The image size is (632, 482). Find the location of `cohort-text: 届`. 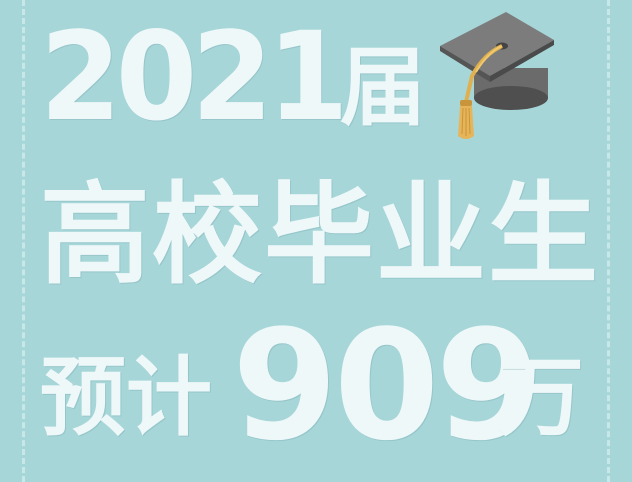

cohort-text: 届 is located at coordinates (383, 88).